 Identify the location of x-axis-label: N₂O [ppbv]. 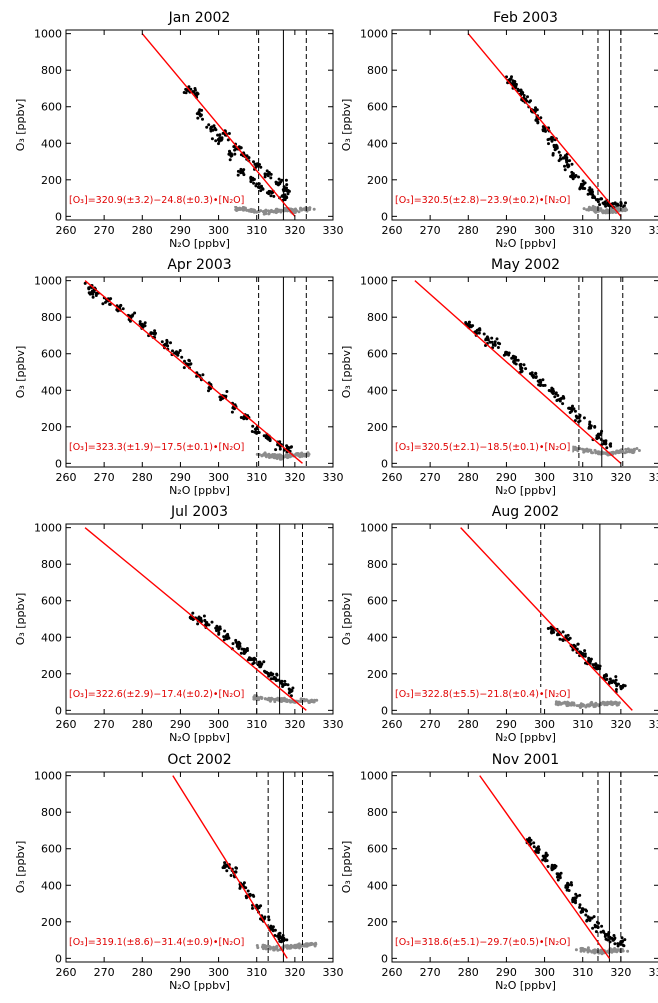
(525, 737).